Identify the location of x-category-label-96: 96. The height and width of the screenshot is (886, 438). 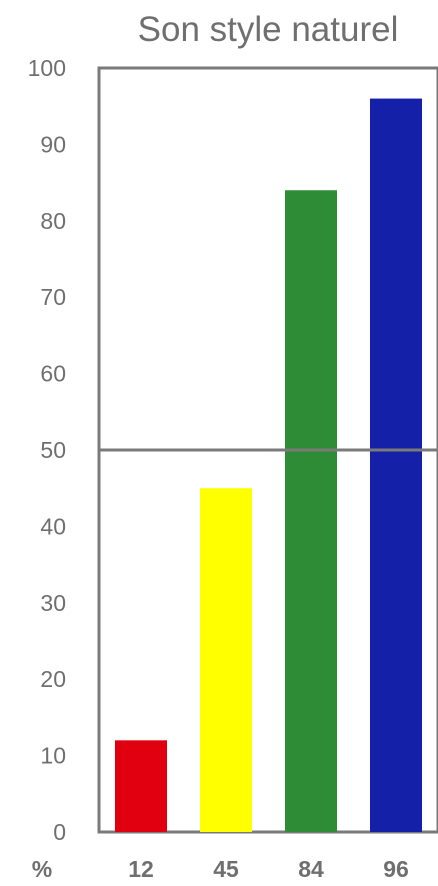
(396, 869).